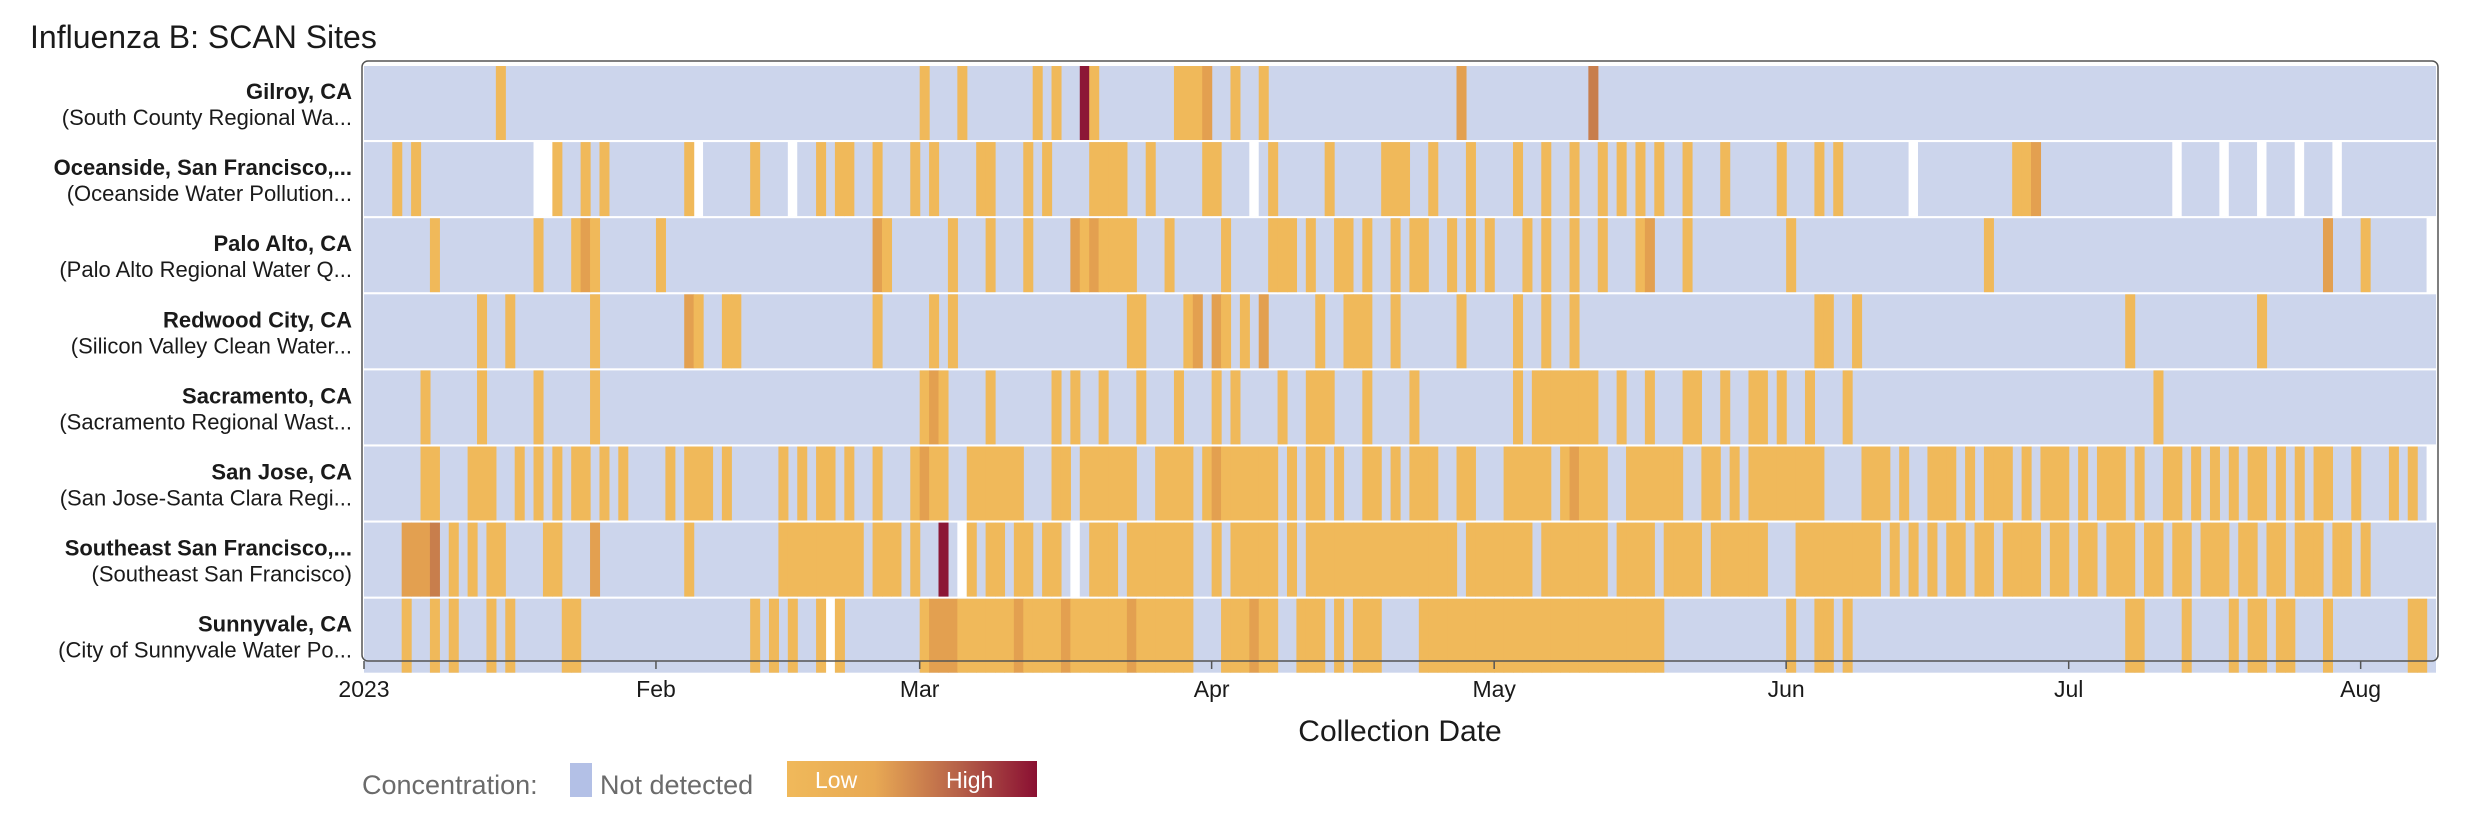  Describe the element at coordinates (912, 779) in the screenshot. I see `legend-gradient-bar` at that location.